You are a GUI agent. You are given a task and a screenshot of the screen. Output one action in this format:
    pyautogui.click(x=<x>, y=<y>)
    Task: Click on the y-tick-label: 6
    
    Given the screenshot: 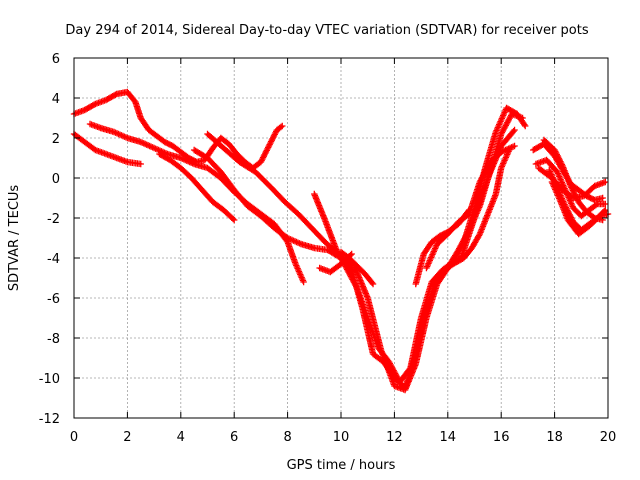 What is the action you would take?
    pyautogui.click(x=56, y=59)
    